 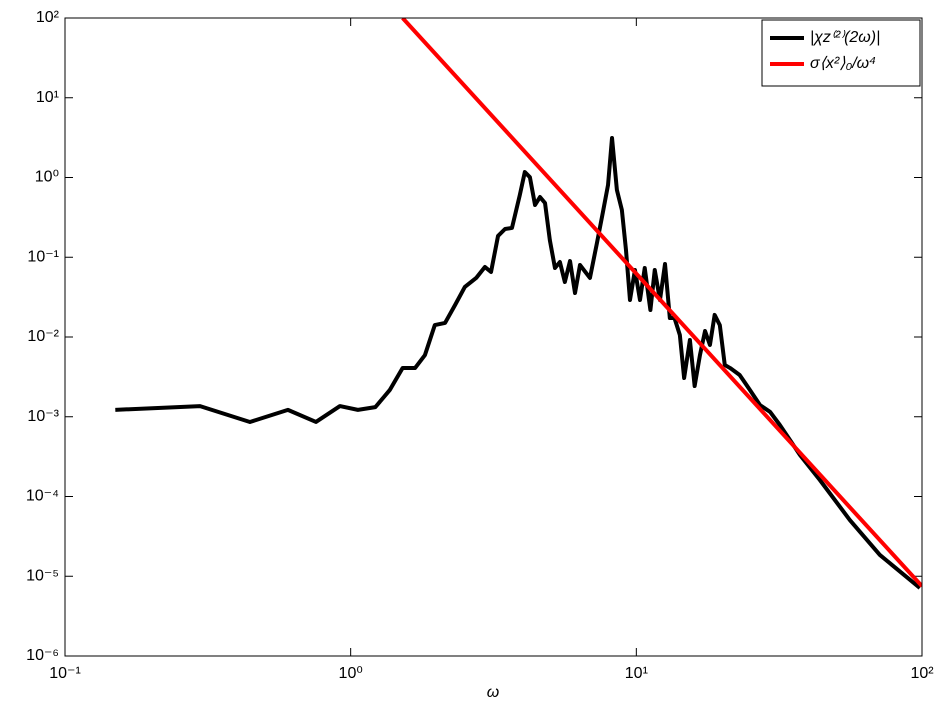 I want to click on y-tick-label: 10⁻⁴, so click(x=42, y=496).